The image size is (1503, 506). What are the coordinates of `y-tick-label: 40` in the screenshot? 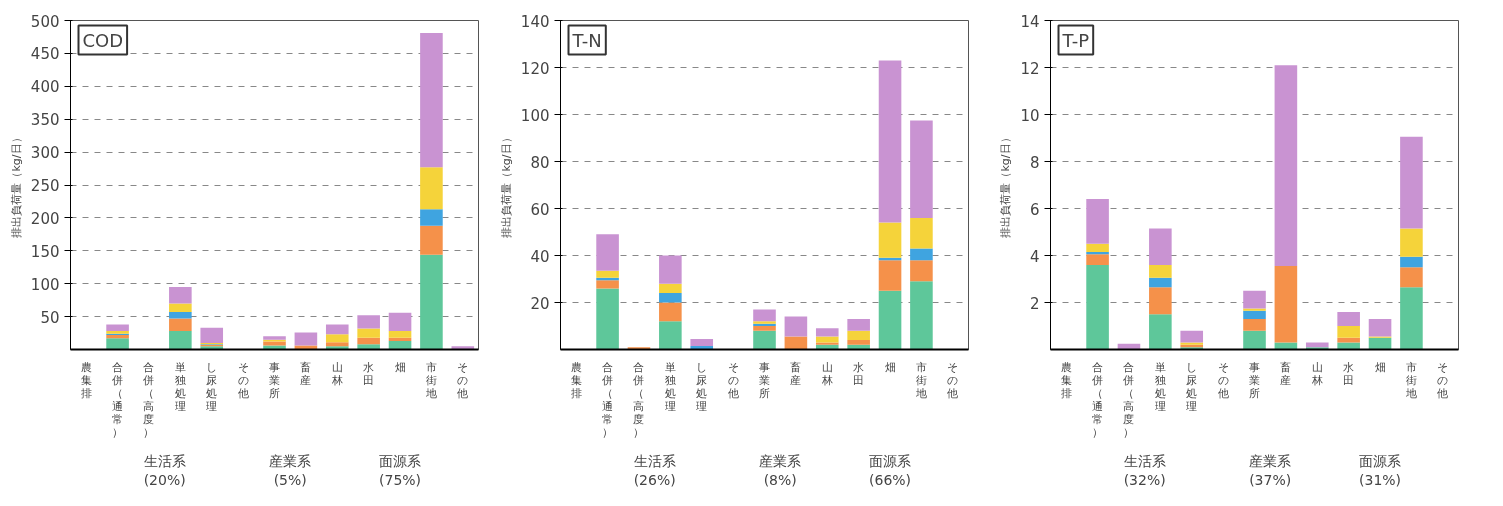 It's located at (540, 256).